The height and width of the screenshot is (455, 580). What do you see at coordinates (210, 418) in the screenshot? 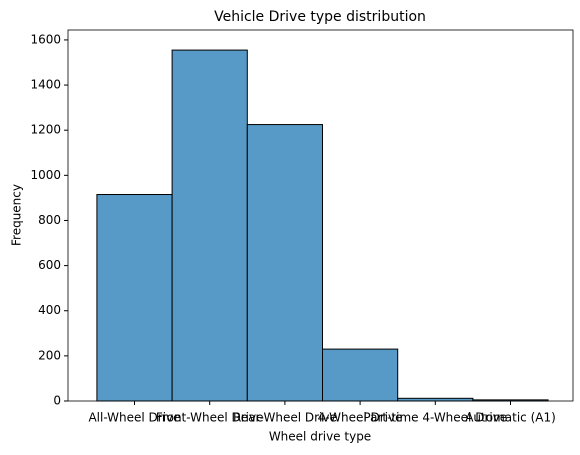
I see `x-tick-label: Front-Wheel Drive` at bounding box center [210, 418].